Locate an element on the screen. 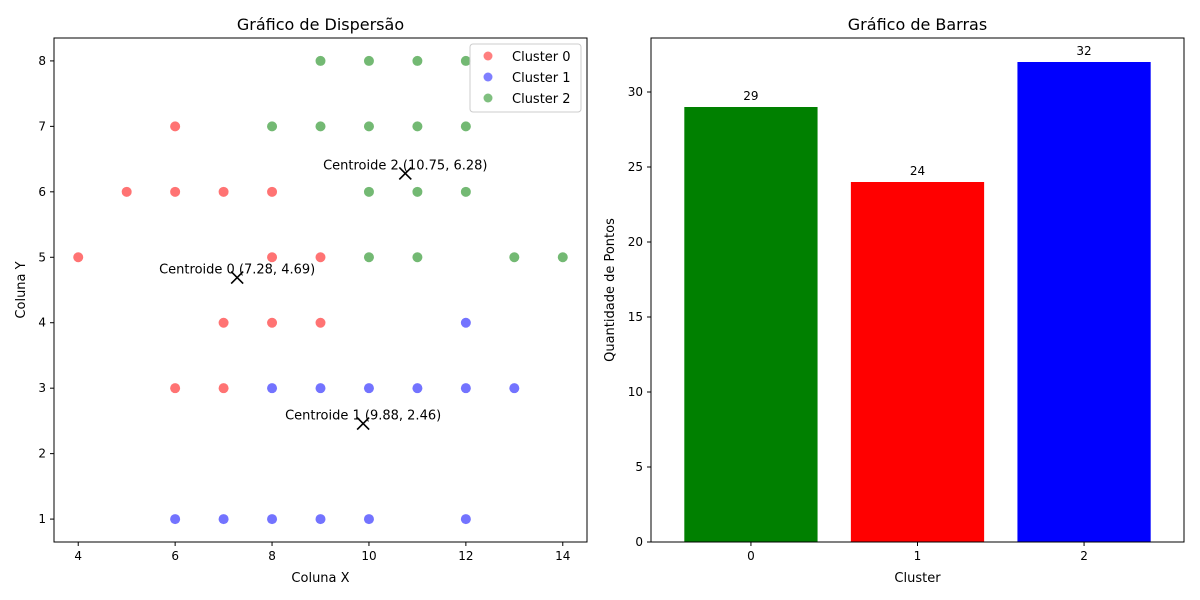 Image resolution: width=1200 pixels, height=600 pixels. bar-y-label: Quantidade de Pontos is located at coordinates (610, 290).